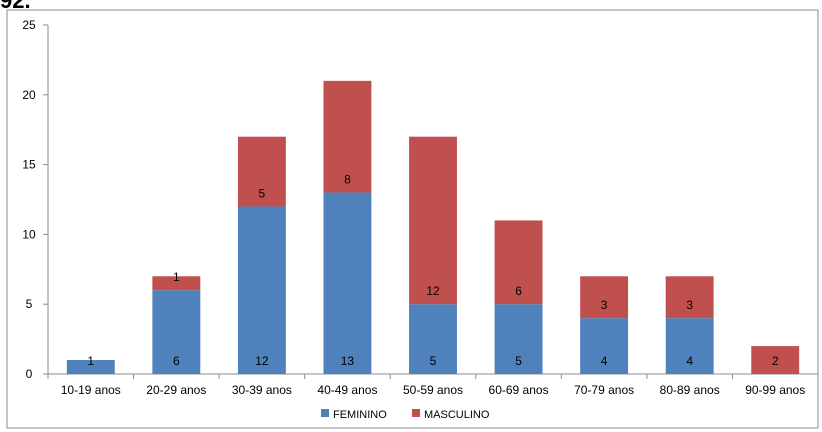  I want to click on legend-label-masculino: MASCULINO, so click(457, 415).